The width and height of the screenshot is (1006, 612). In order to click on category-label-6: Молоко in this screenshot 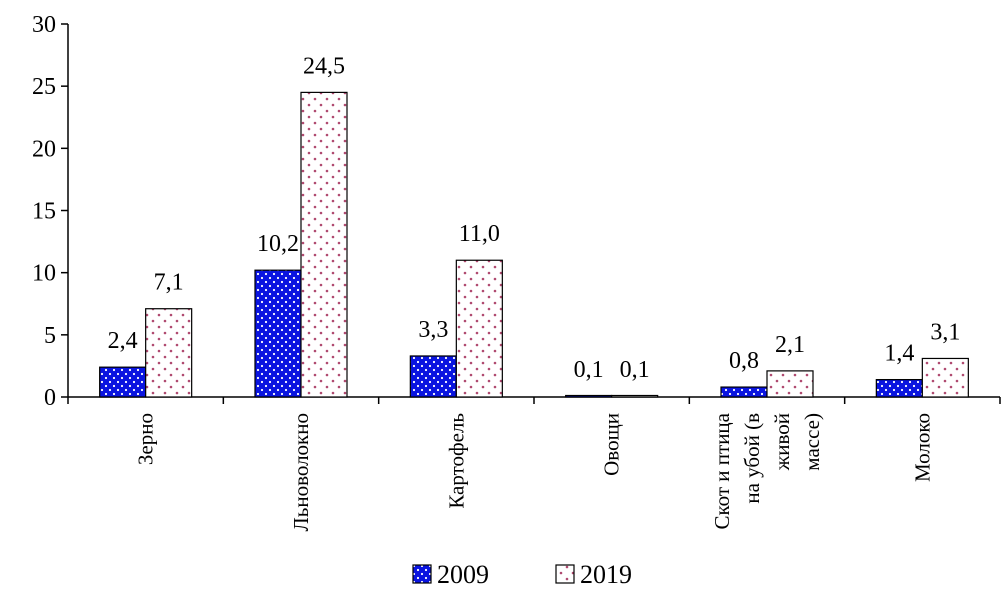, I will do `click(922, 447)`.